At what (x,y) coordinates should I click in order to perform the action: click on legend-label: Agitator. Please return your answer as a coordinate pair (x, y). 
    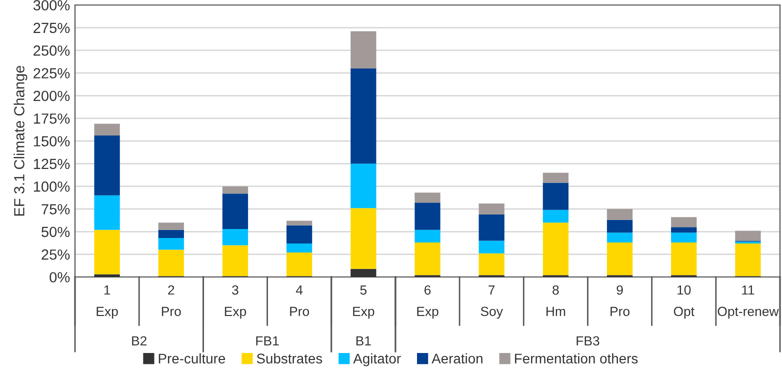
    Looking at the image, I should click on (377, 359).